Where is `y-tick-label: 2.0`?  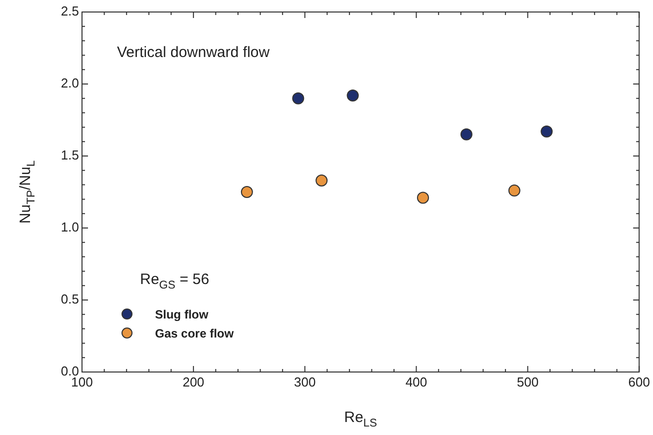 y-tick-label: 2.0 is located at coordinates (69, 83).